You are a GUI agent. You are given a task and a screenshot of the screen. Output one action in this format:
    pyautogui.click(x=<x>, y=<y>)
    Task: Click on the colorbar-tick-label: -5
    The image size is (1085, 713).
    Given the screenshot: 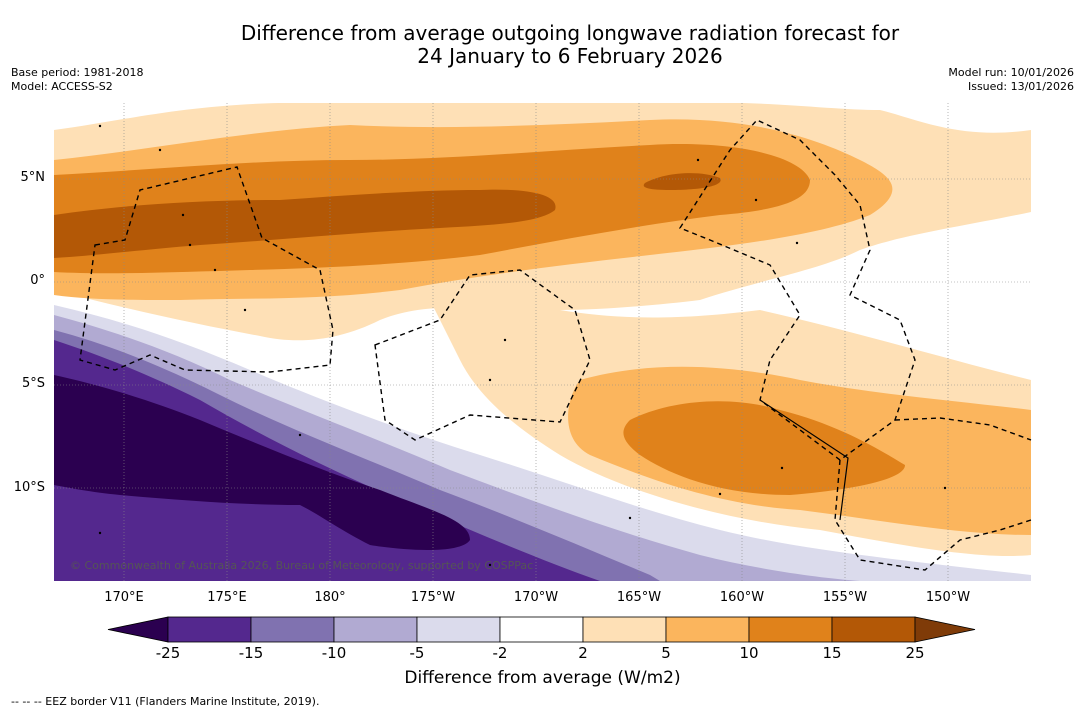 What is the action you would take?
    pyautogui.click(x=417, y=653)
    